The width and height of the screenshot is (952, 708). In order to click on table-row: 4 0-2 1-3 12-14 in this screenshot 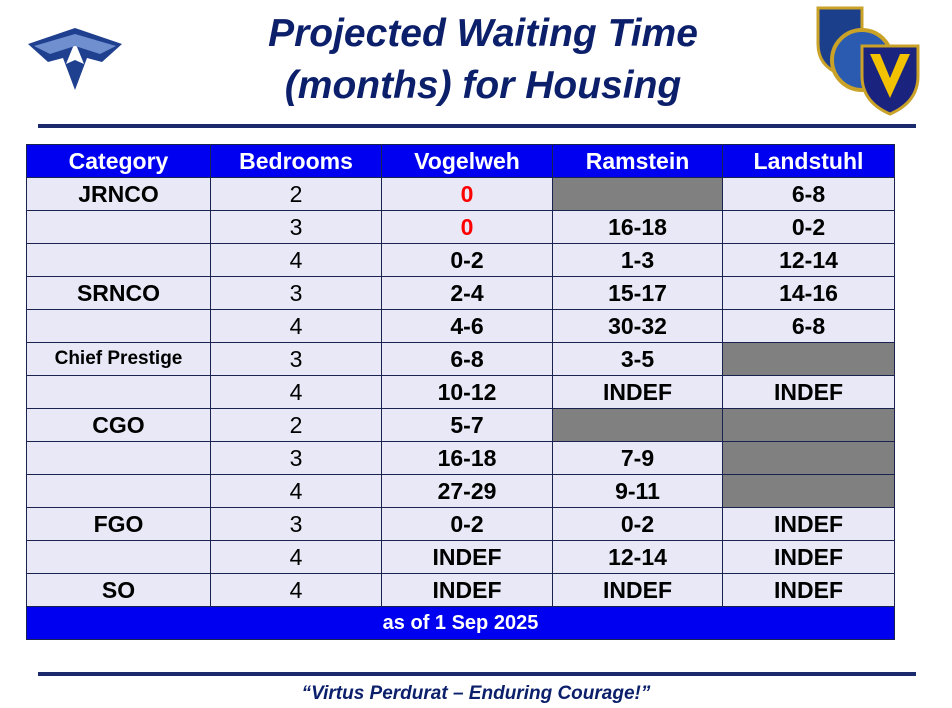, I will do `click(460, 260)`.